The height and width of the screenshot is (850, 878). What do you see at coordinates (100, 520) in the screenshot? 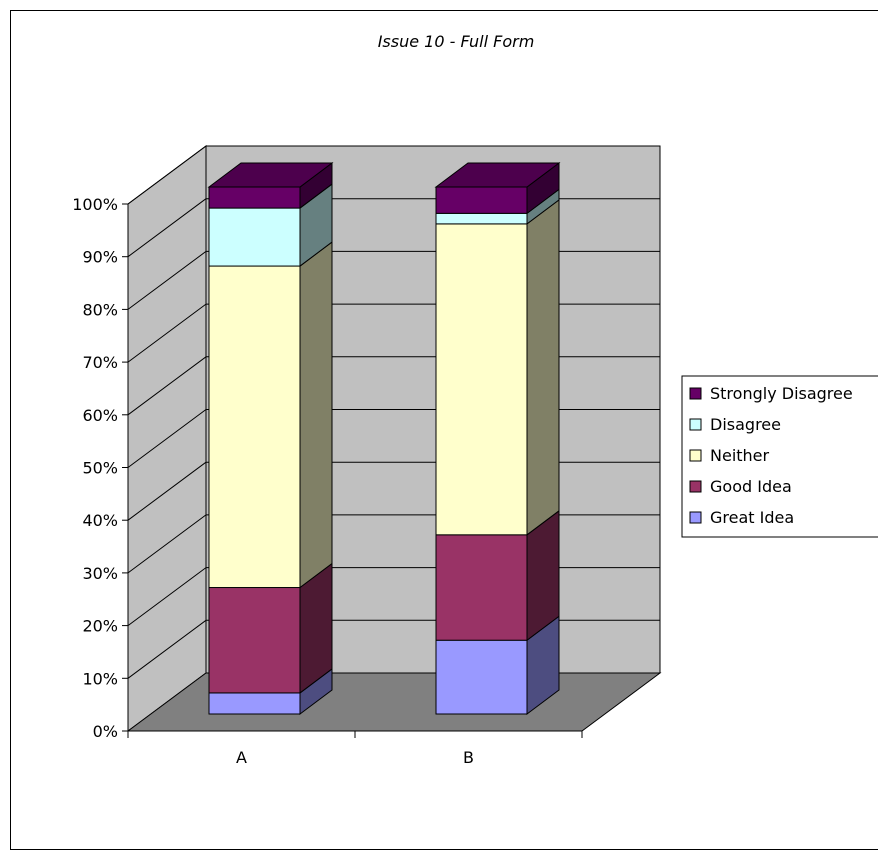
I see `y-tick-label: 40%` at bounding box center [100, 520].